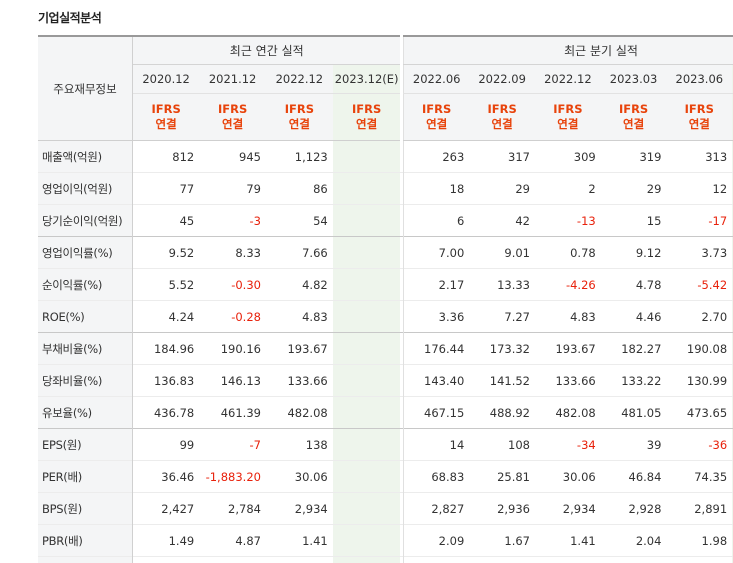 This screenshot has height=563, width=733. I want to click on row-label: 순이익률(%), so click(85, 284).